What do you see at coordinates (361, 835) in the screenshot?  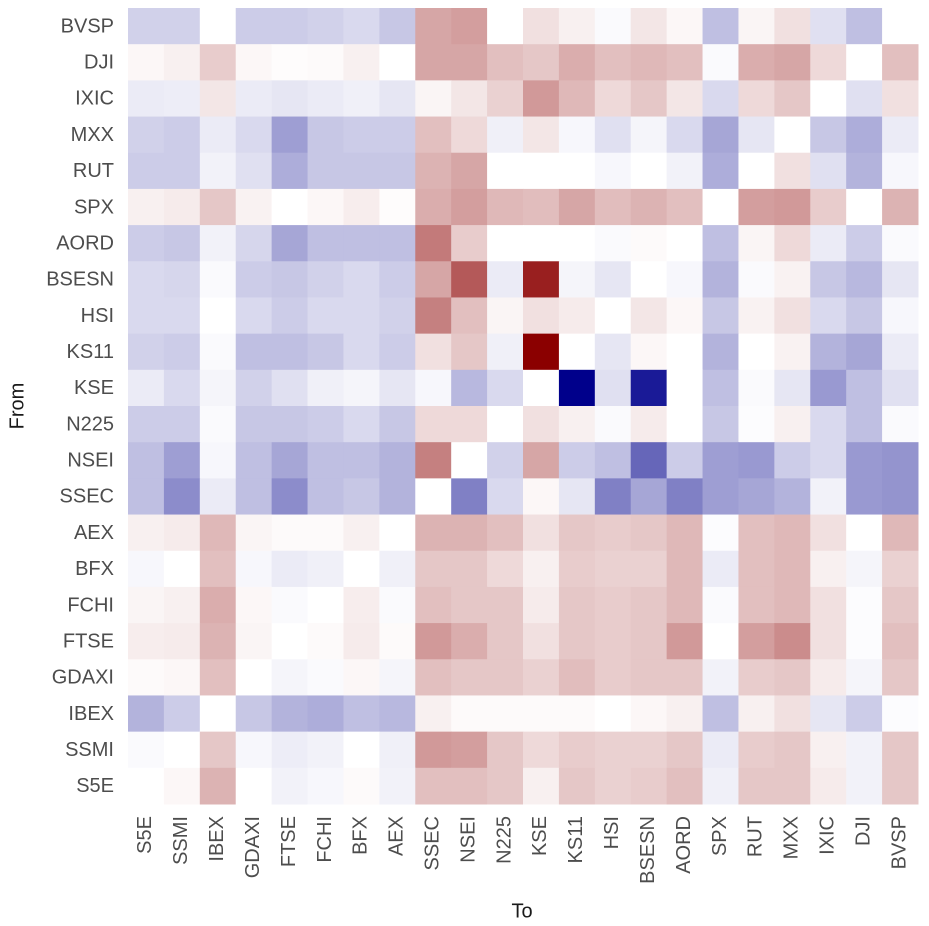 I see `x-tick-label: BFX` at bounding box center [361, 835].